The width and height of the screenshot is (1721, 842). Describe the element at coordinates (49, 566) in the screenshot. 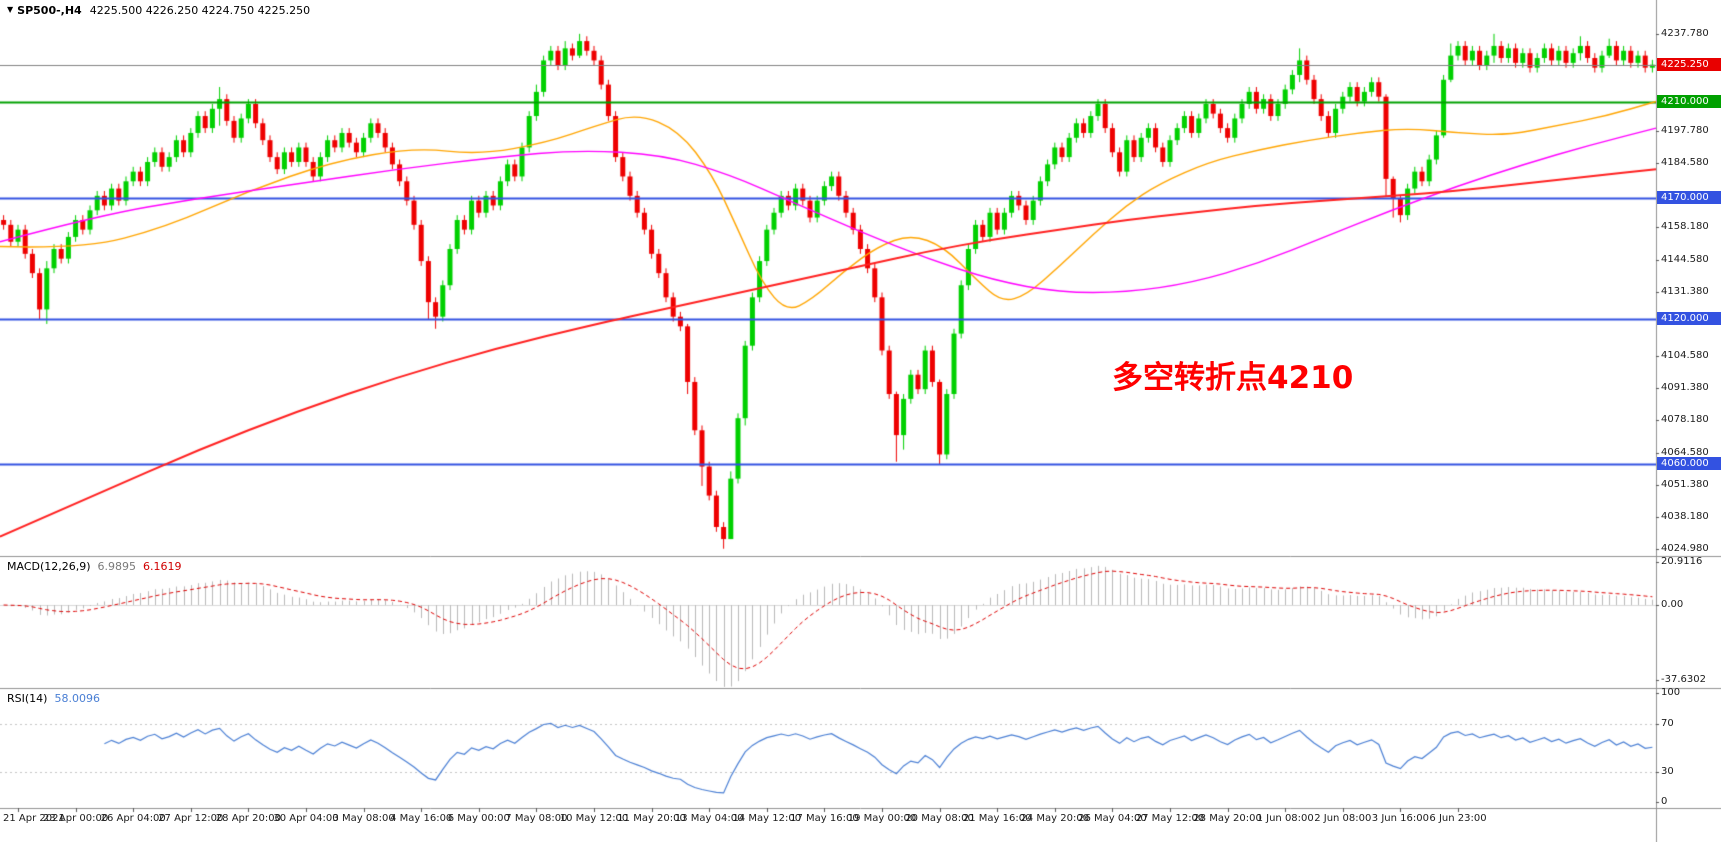

I see `macd-indicator-name: MACD(12,26,9)` at that location.